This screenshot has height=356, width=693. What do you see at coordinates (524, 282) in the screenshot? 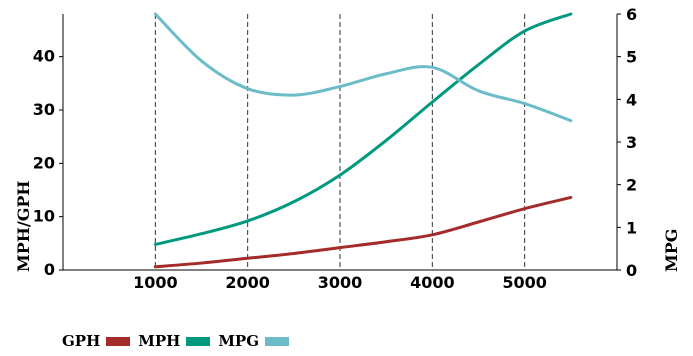
I see `x-tick-label: 5000` at bounding box center [524, 282].